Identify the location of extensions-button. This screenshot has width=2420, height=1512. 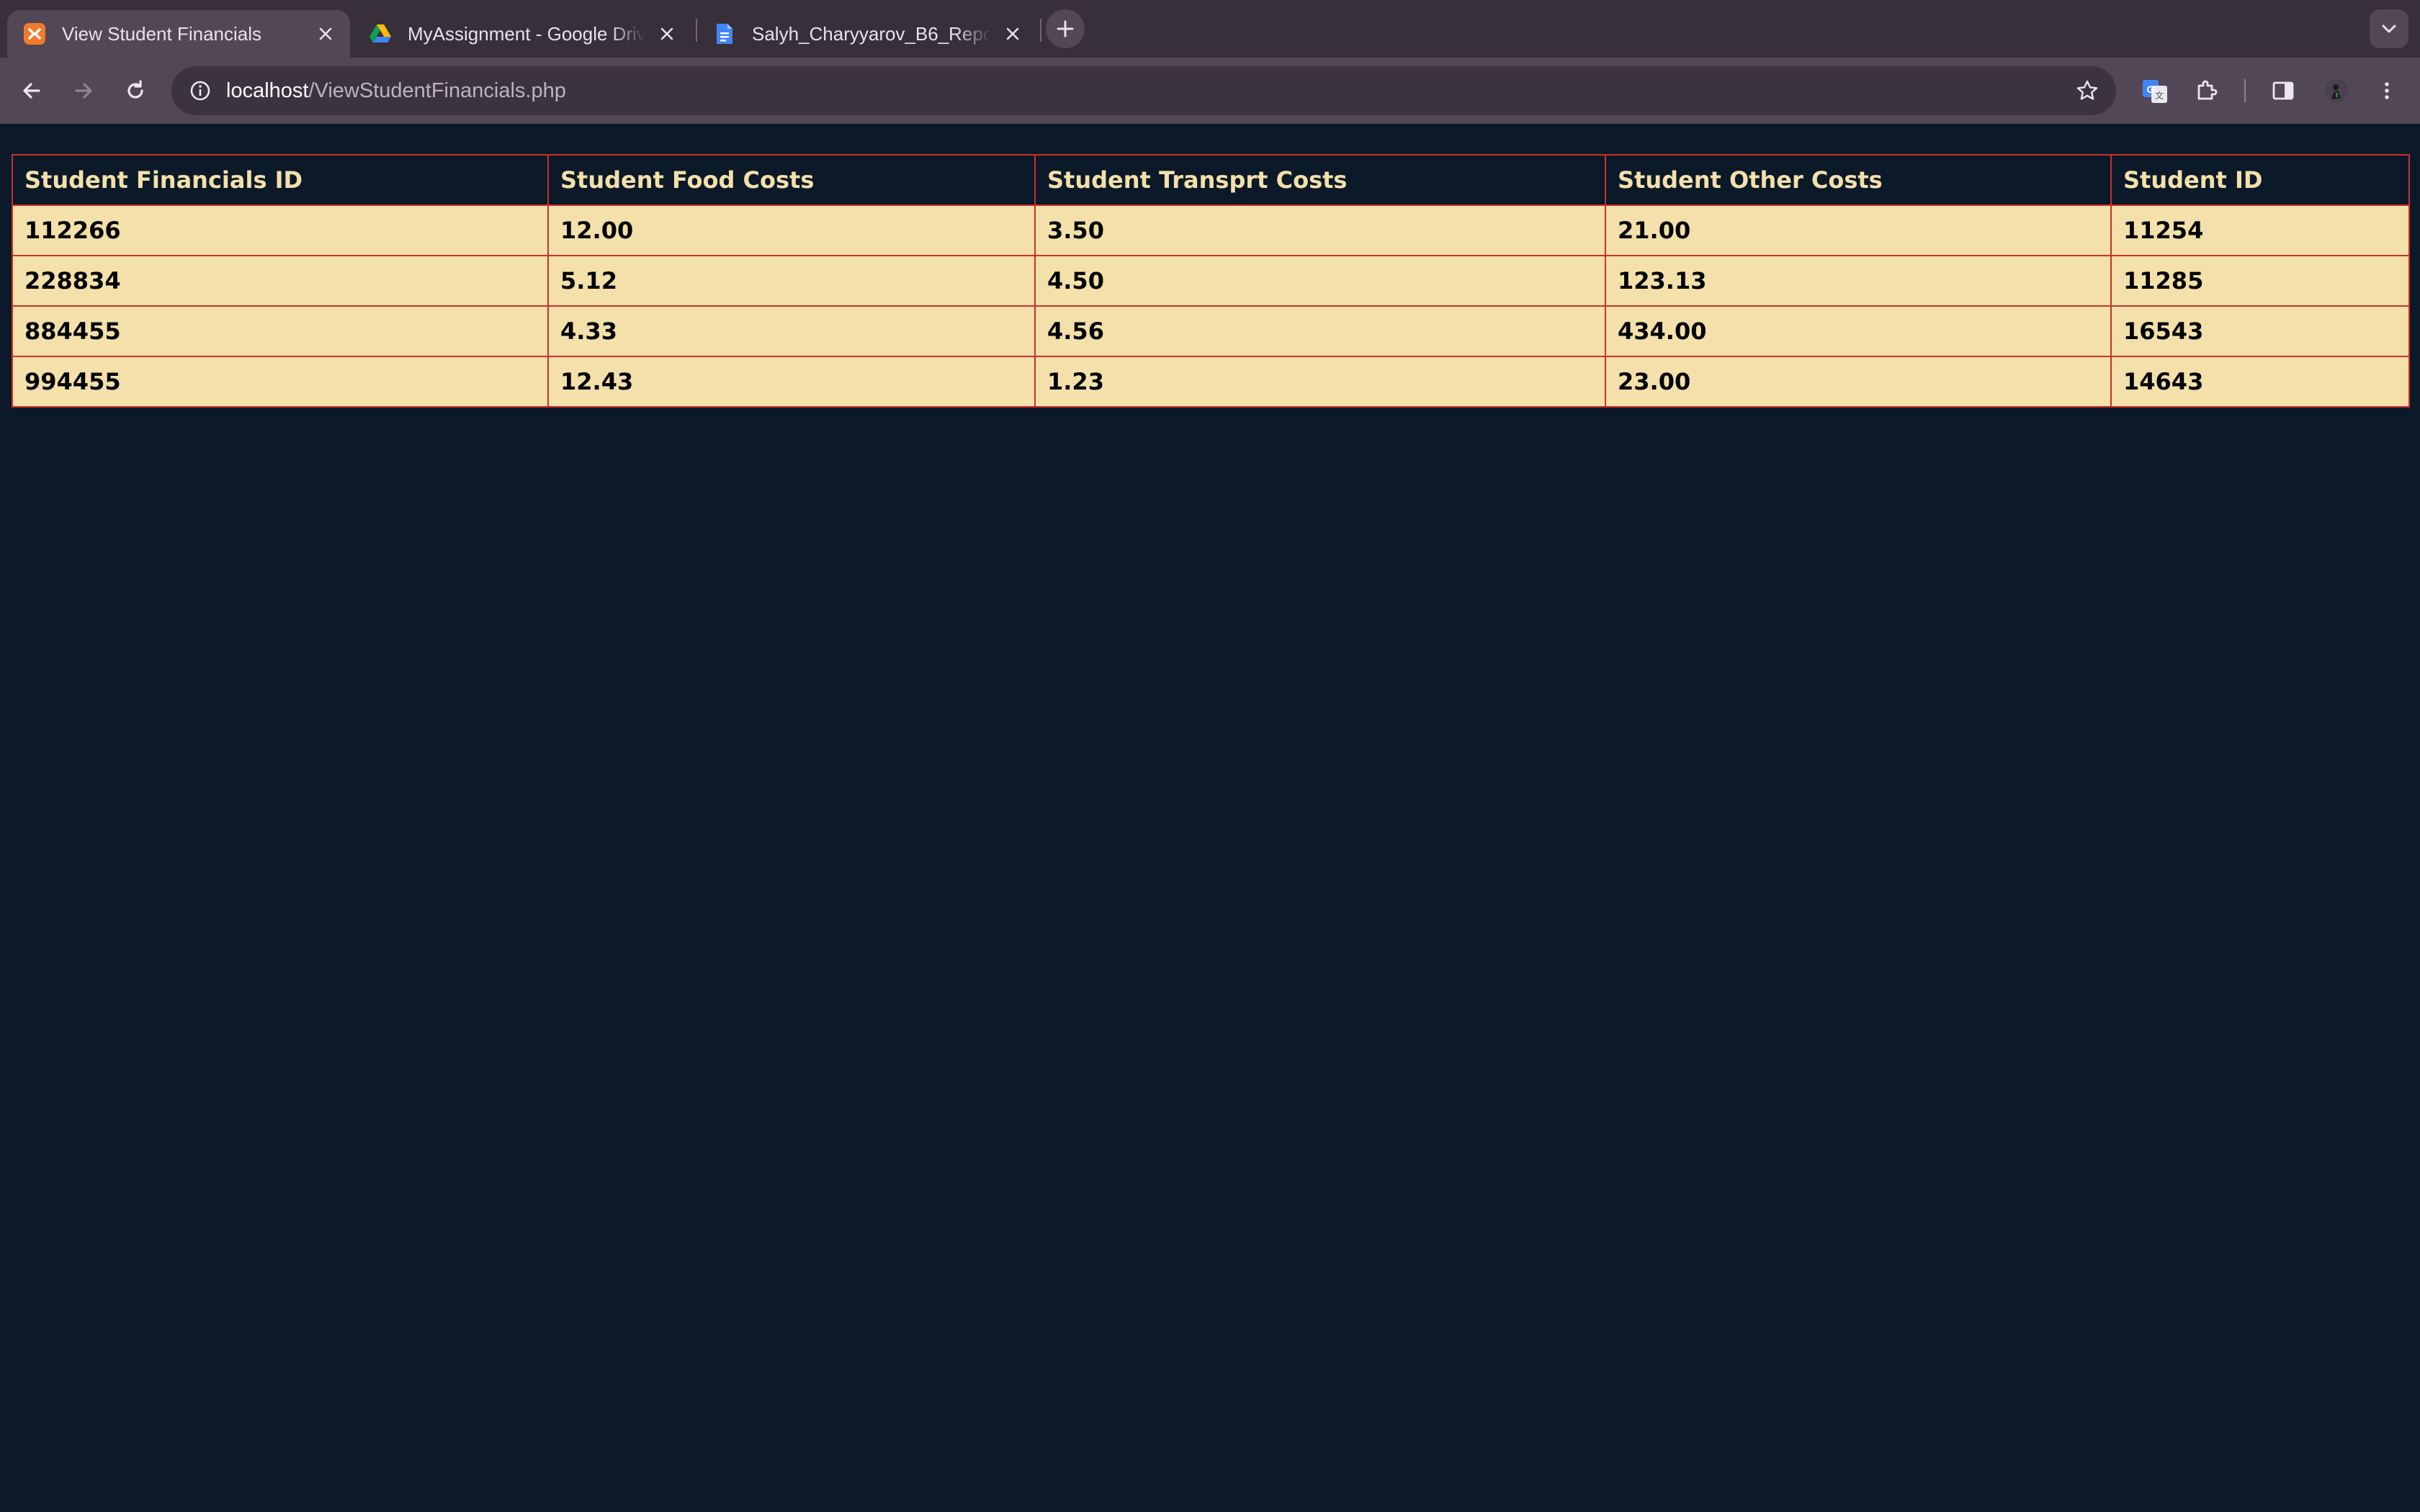
(2207, 90).